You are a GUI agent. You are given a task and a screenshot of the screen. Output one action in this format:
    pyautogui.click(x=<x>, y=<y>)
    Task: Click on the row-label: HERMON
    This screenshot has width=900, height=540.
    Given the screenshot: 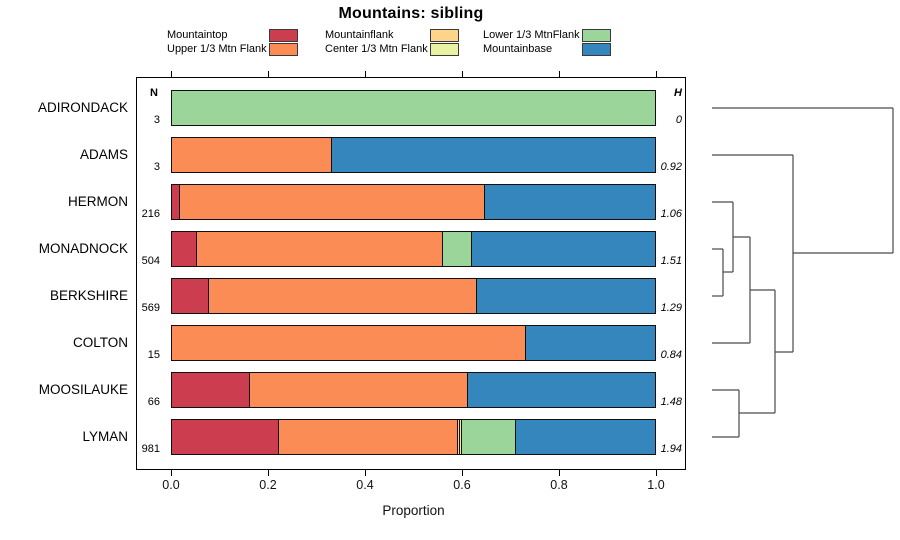 What is the action you would take?
    pyautogui.click(x=98, y=201)
    